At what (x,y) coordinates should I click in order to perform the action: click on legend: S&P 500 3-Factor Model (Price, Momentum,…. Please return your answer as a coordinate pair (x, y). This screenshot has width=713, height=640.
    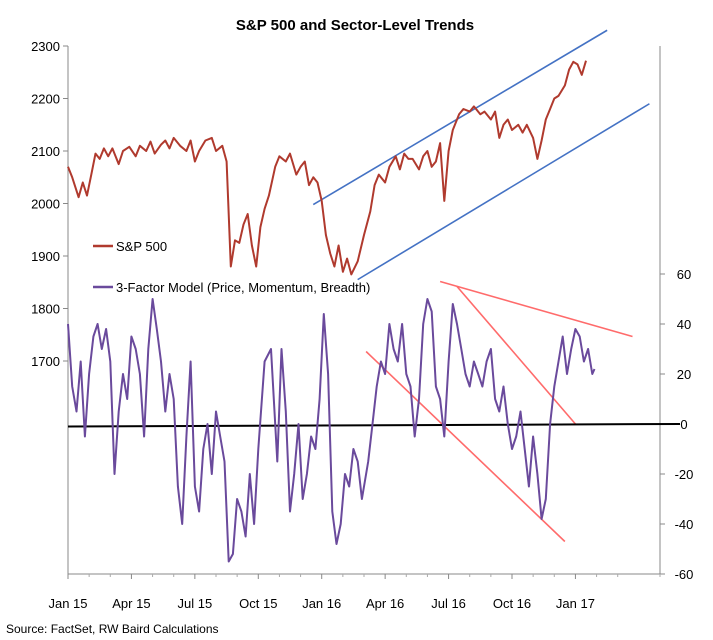
    Looking at the image, I should click on (231, 267).